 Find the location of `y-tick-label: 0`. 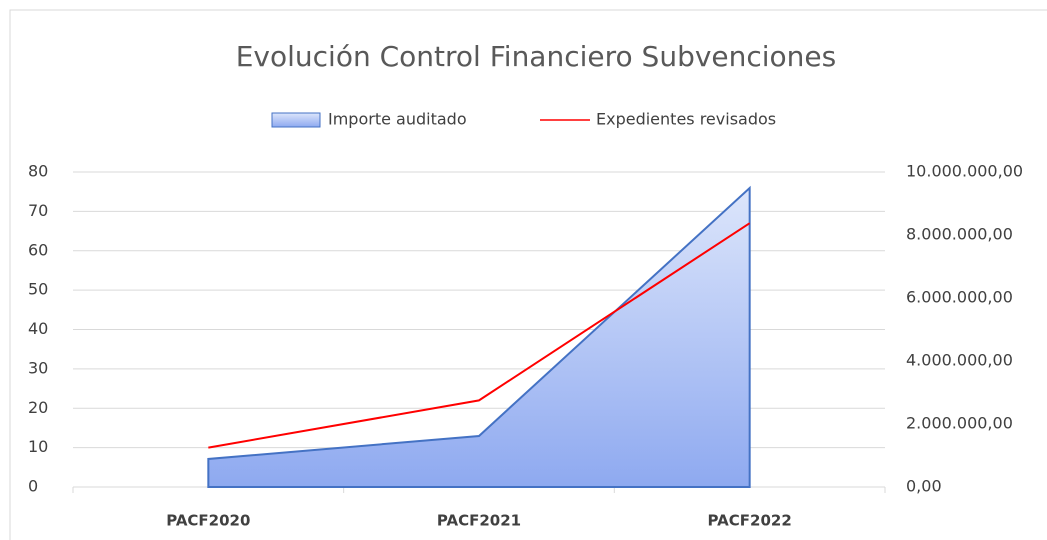

y-tick-label: 0 is located at coordinates (33, 486).